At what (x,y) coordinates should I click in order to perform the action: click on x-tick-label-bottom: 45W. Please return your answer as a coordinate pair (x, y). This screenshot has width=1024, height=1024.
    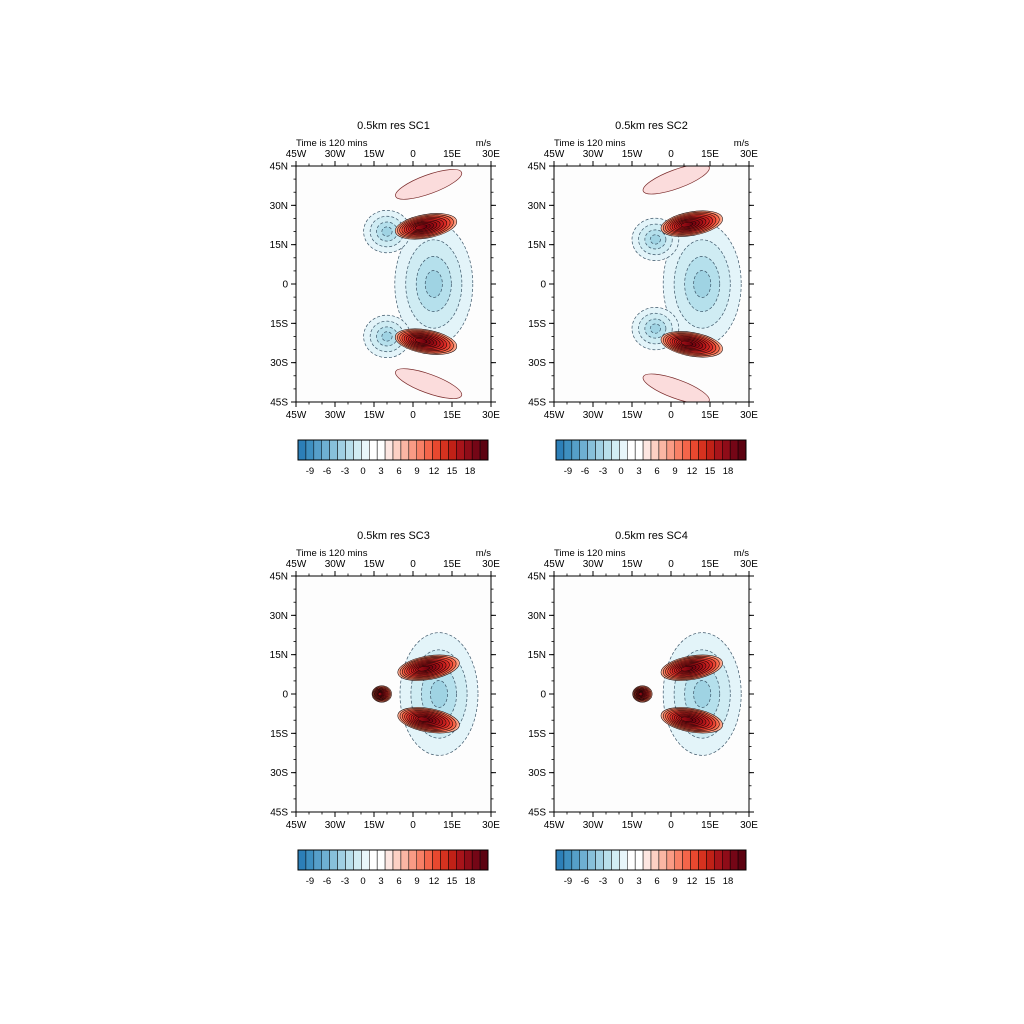
    Looking at the image, I should click on (554, 415).